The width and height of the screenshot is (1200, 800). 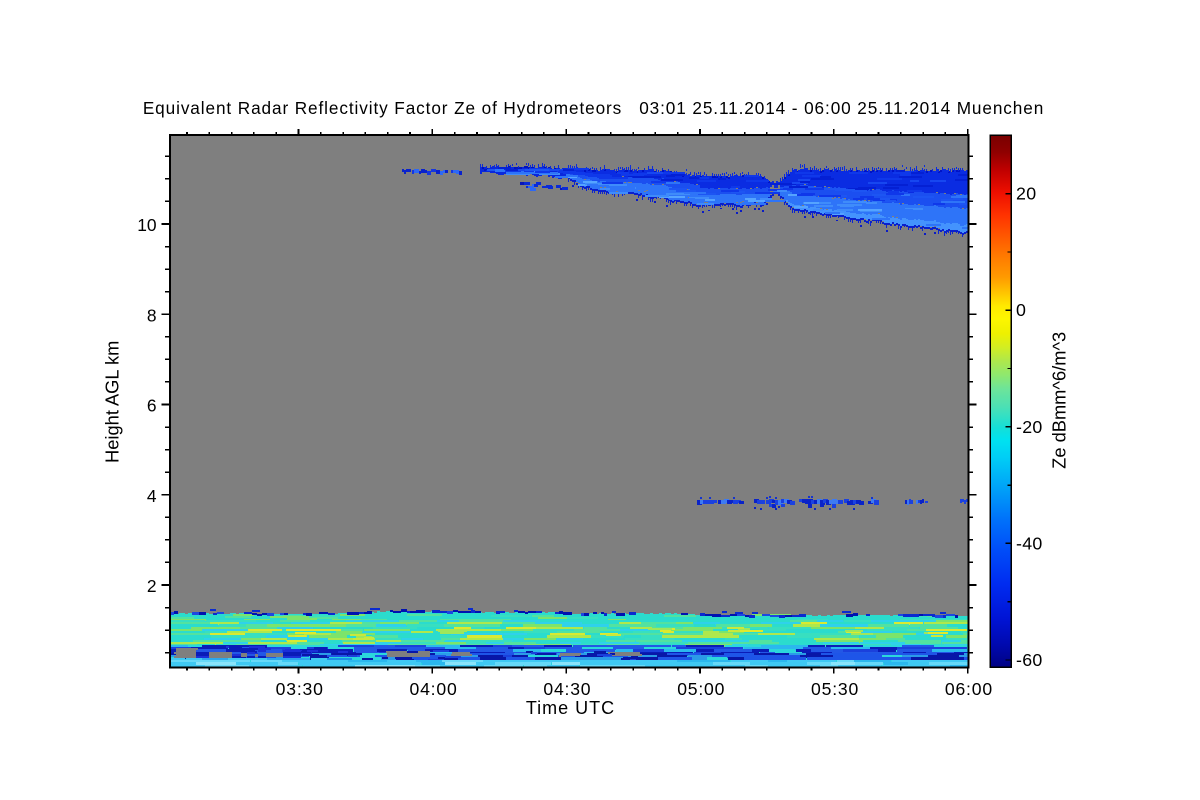 I want to click on svg-text: Height AGL km, so click(x=112, y=402).